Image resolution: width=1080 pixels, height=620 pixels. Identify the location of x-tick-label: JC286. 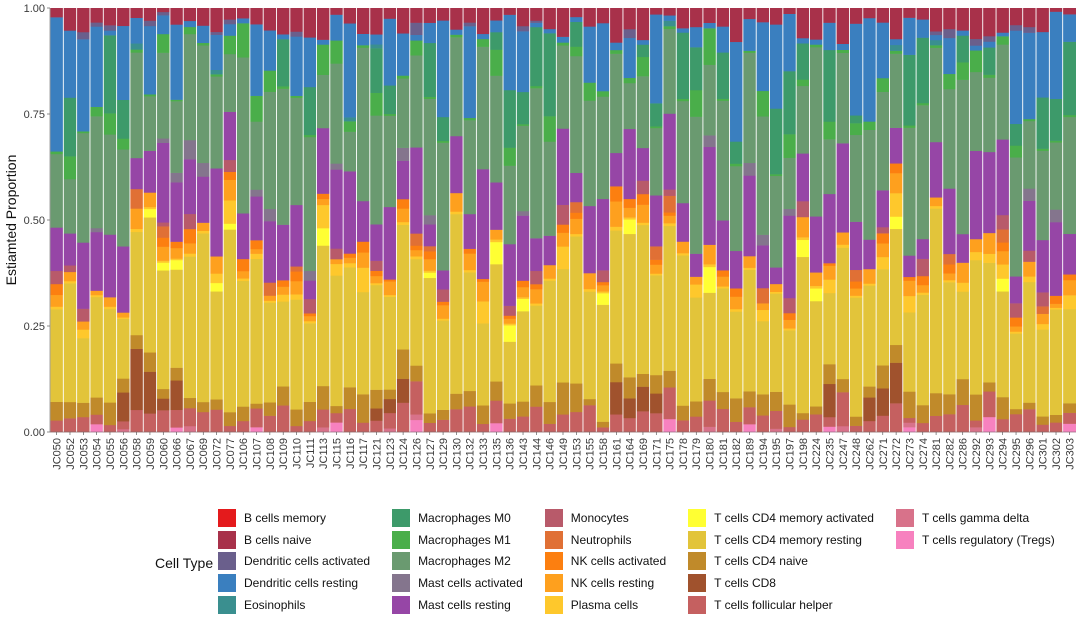
(964, 454).